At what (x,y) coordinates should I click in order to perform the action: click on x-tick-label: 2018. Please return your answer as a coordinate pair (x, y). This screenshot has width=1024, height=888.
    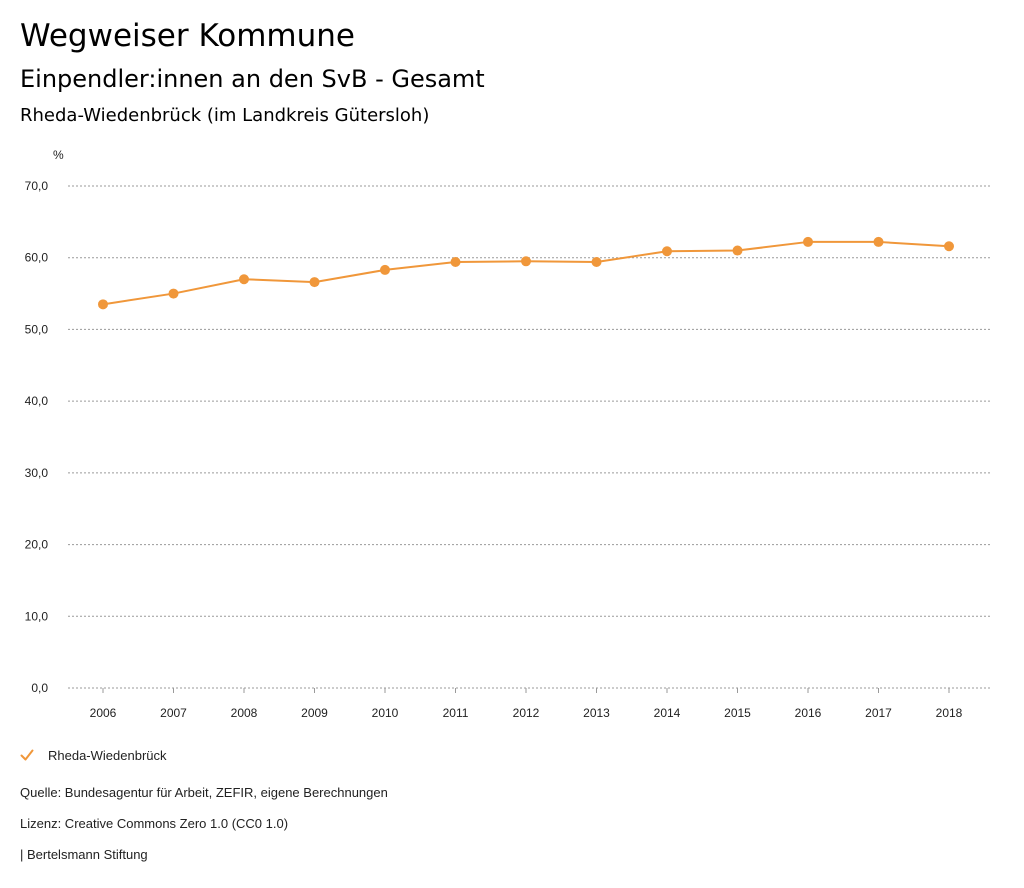
    Looking at the image, I should click on (949, 713).